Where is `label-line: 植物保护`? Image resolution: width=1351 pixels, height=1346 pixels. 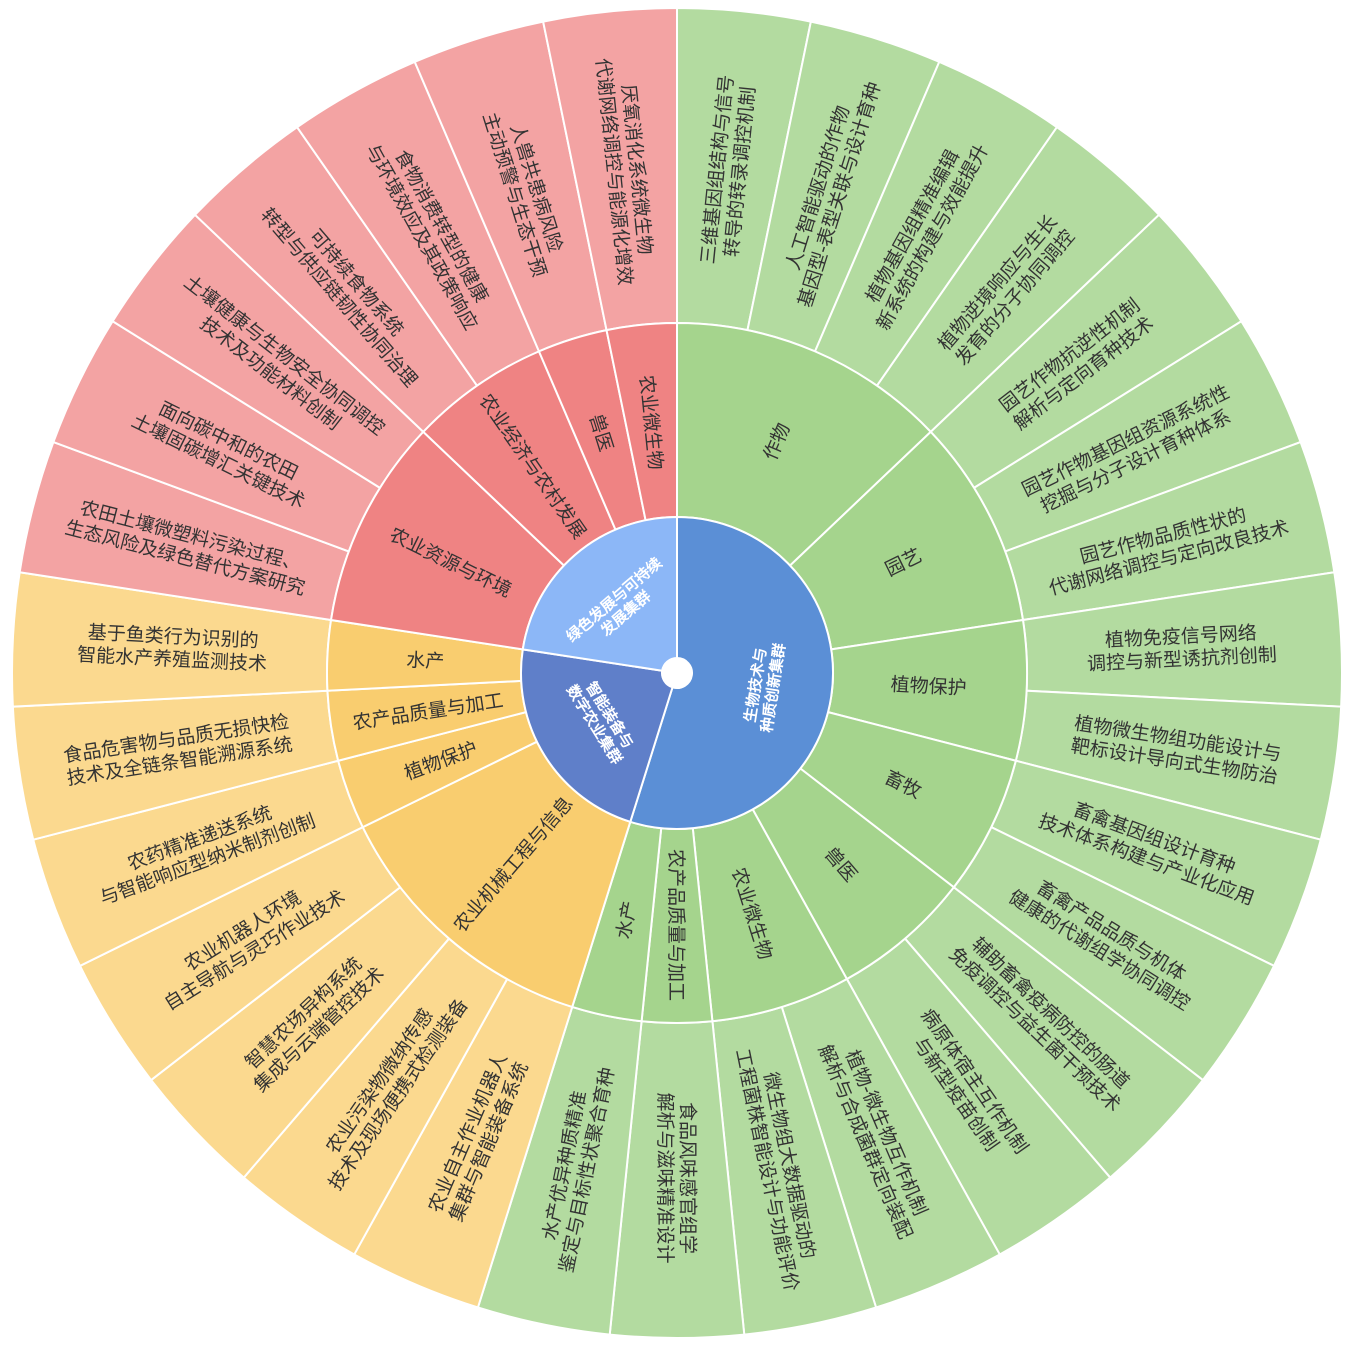 label-line: 植物保护 is located at coordinates (928, 687).